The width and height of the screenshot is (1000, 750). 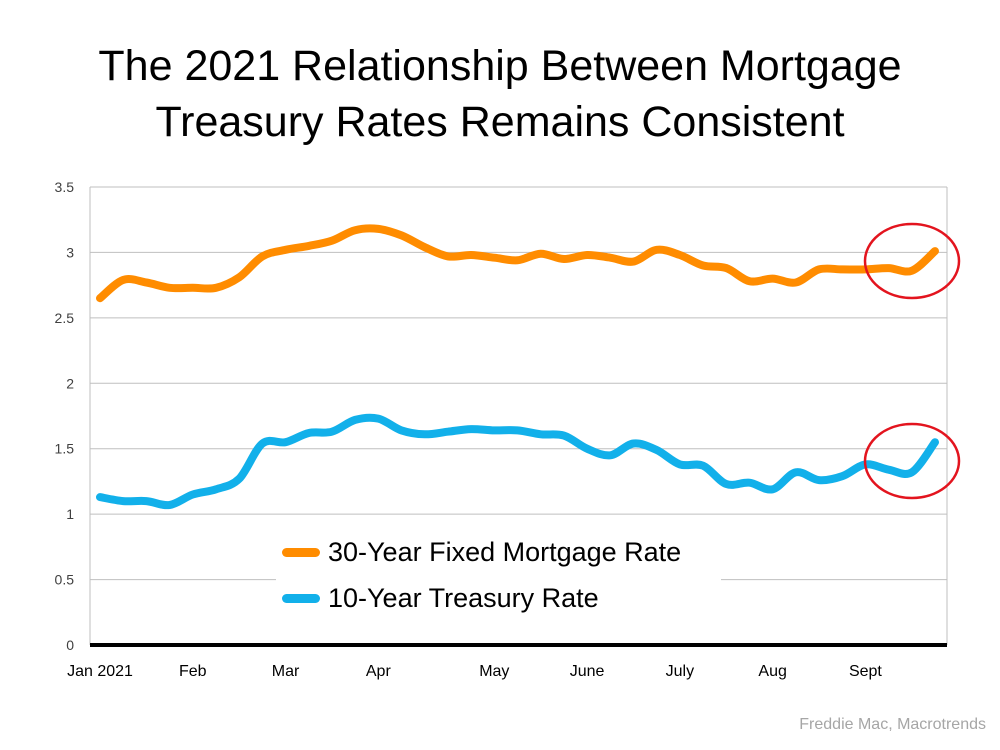 I want to click on y-tick-label: 1.5, so click(x=65, y=449).